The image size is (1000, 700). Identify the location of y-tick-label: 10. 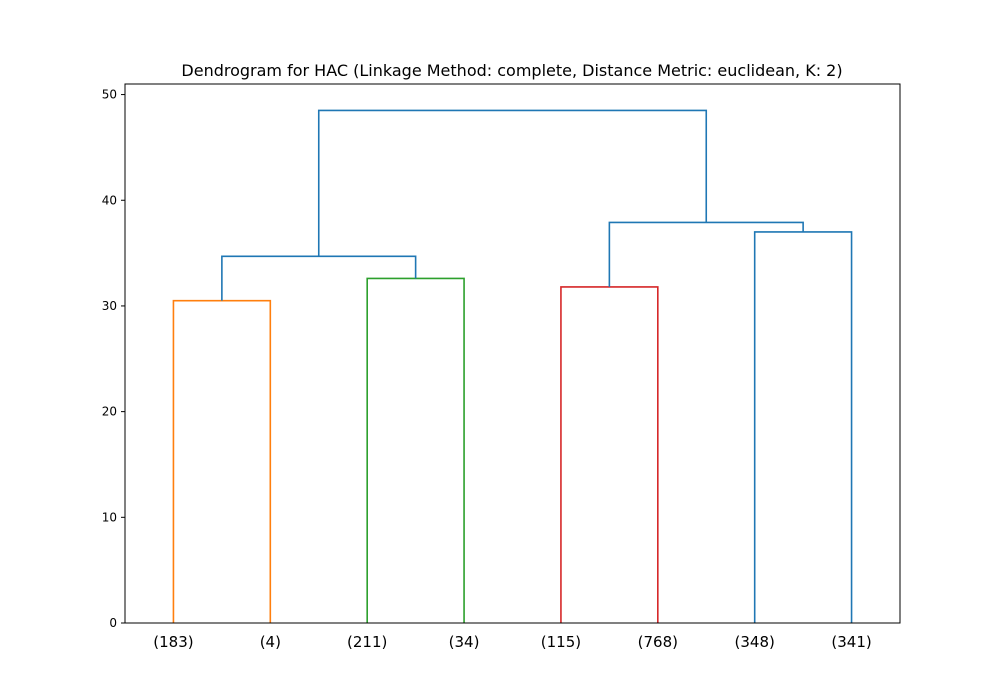
(109, 517).